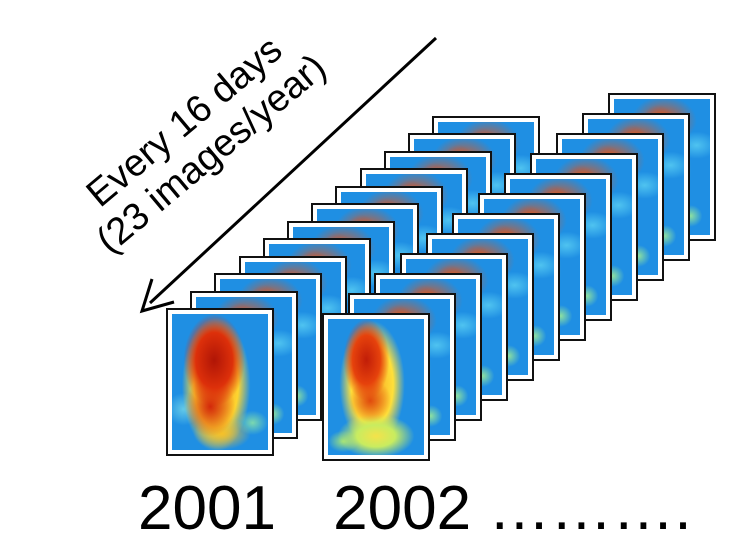 This screenshot has height=560, width=749. What do you see at coordinates (207, 508) in the screenshot?
I see `year-label-2001: 2001` at bounding box center [207, 508].